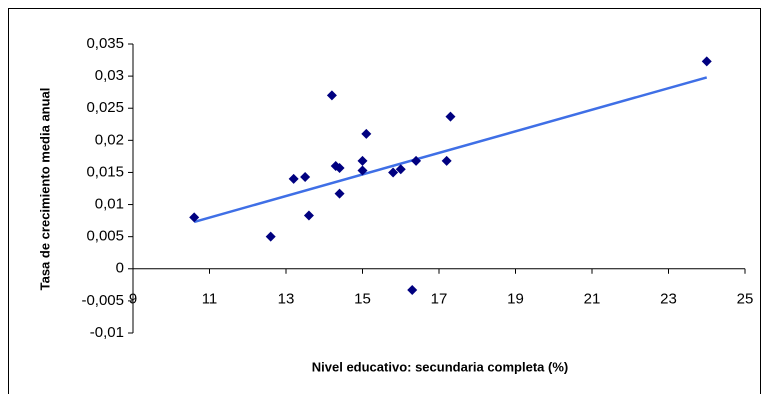  Describe the element at coordinates (362, 299) in the screenshot. I see `x-tick-label: 15` at that location.